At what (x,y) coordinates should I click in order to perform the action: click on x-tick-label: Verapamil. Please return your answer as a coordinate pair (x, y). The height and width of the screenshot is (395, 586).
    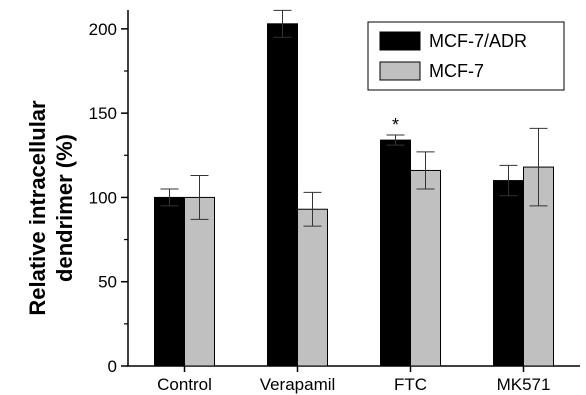
    Looking at the image, I should click on (298, 384).